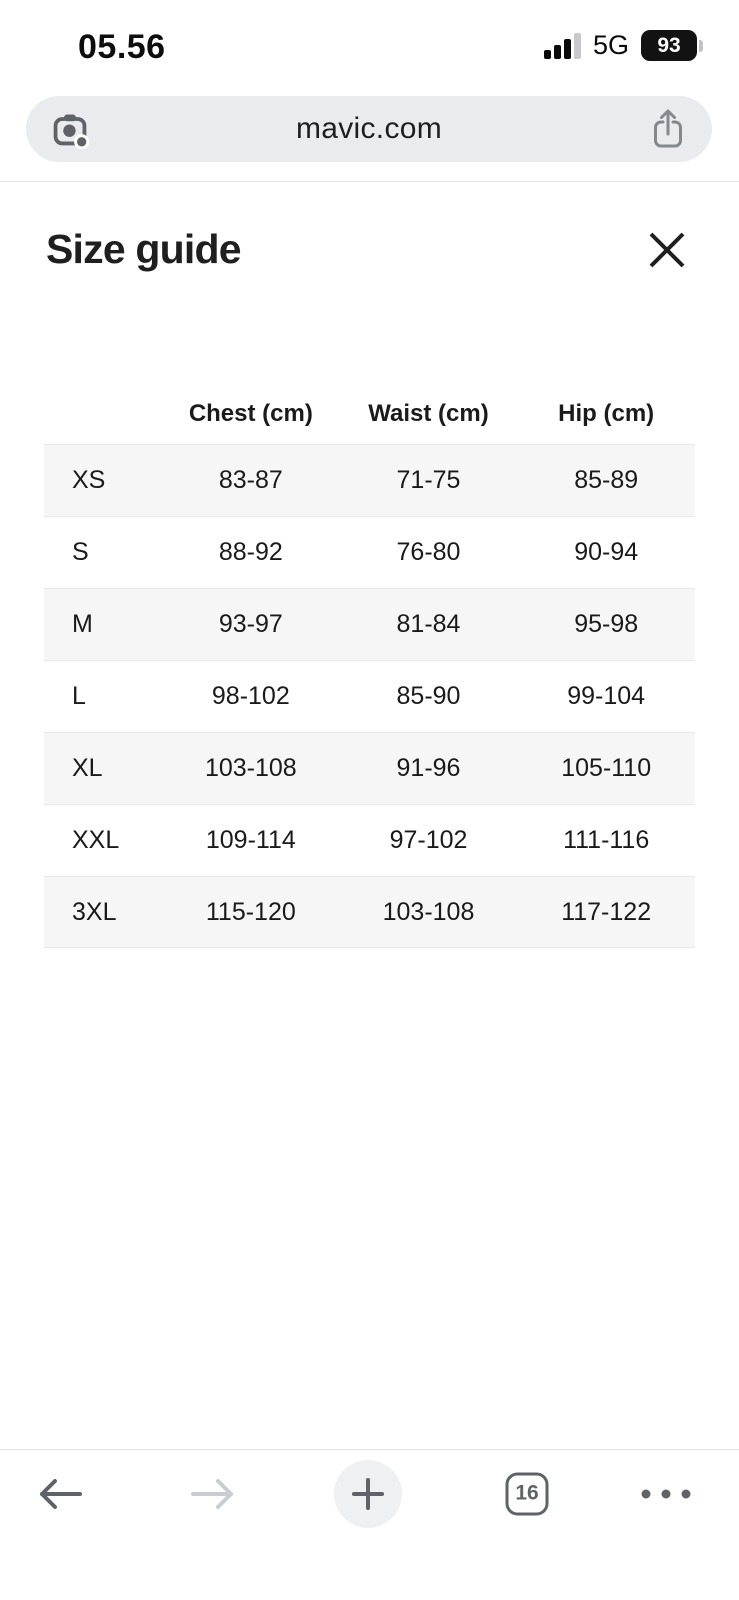  I want to click on waist-value: 81-84, so click(428, 624).